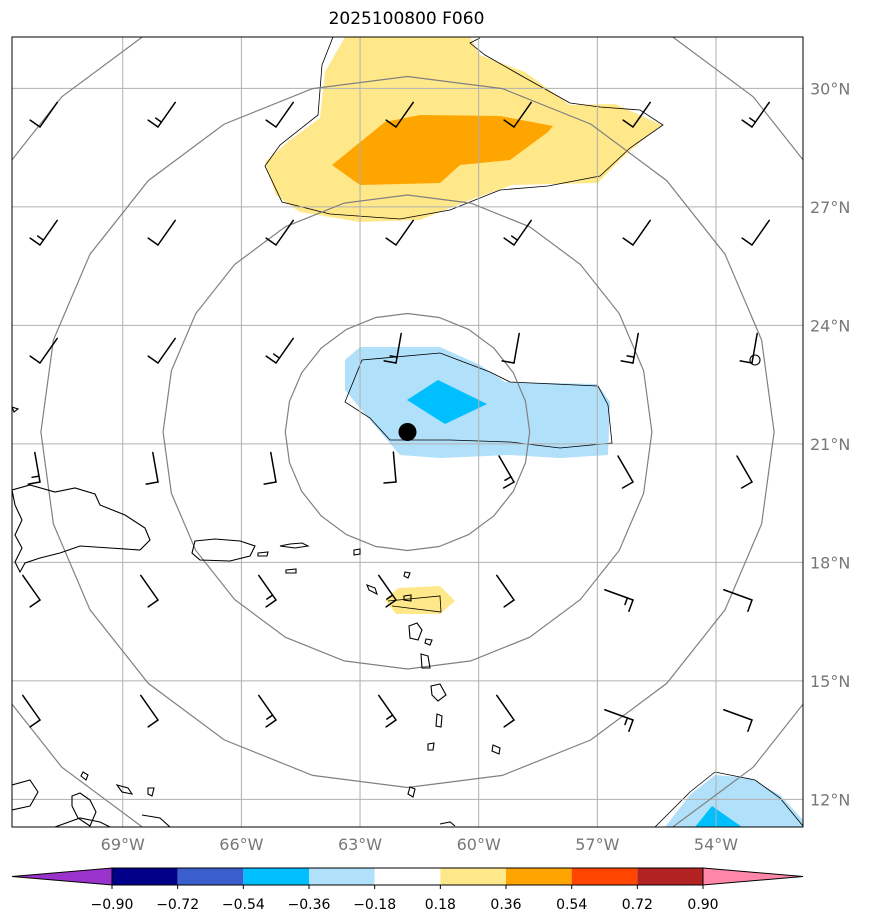 The image size is (873, 924). What do you see at coordinates (223, 550) in the screenshot?
I see `puerto-rico-coast` at bounding box center [223, 550].